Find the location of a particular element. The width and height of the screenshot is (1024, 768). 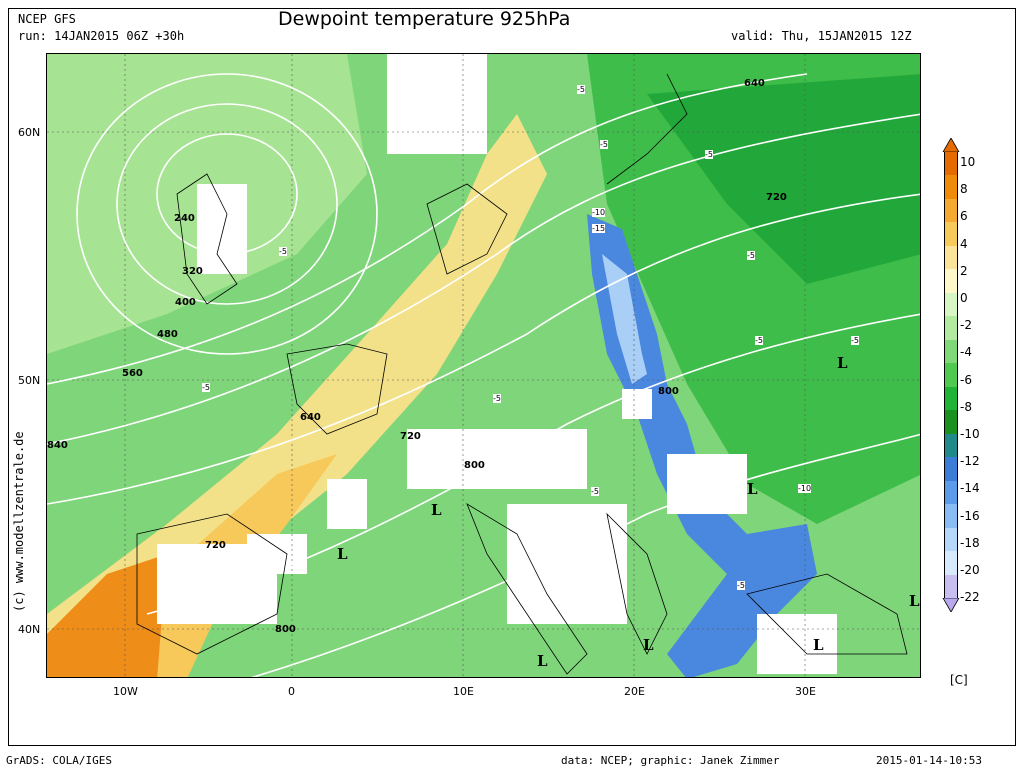

lon-label-20e: 20E is located at coordinates (634, 691).